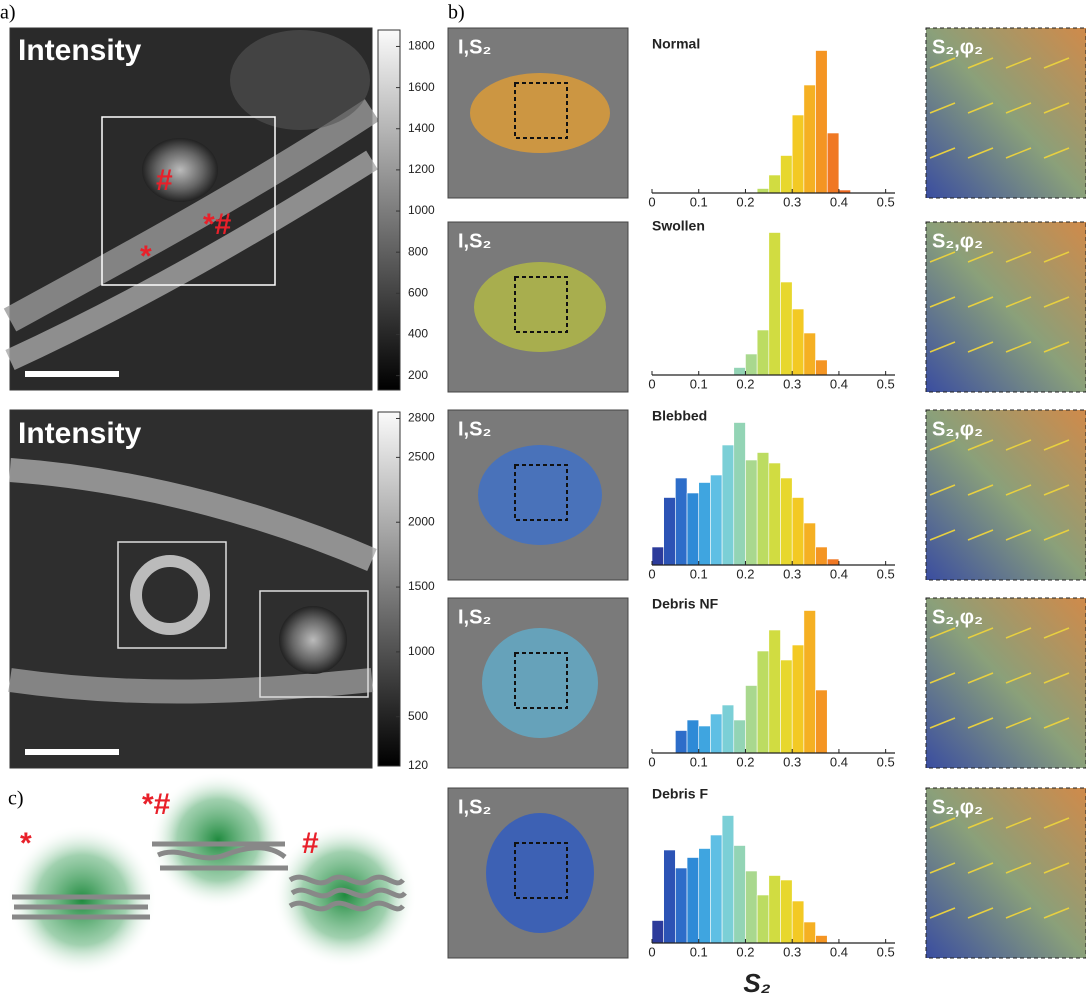 The image size is (1086, 1008). I want to click on chart-title: Debris F, so click(680, 794).